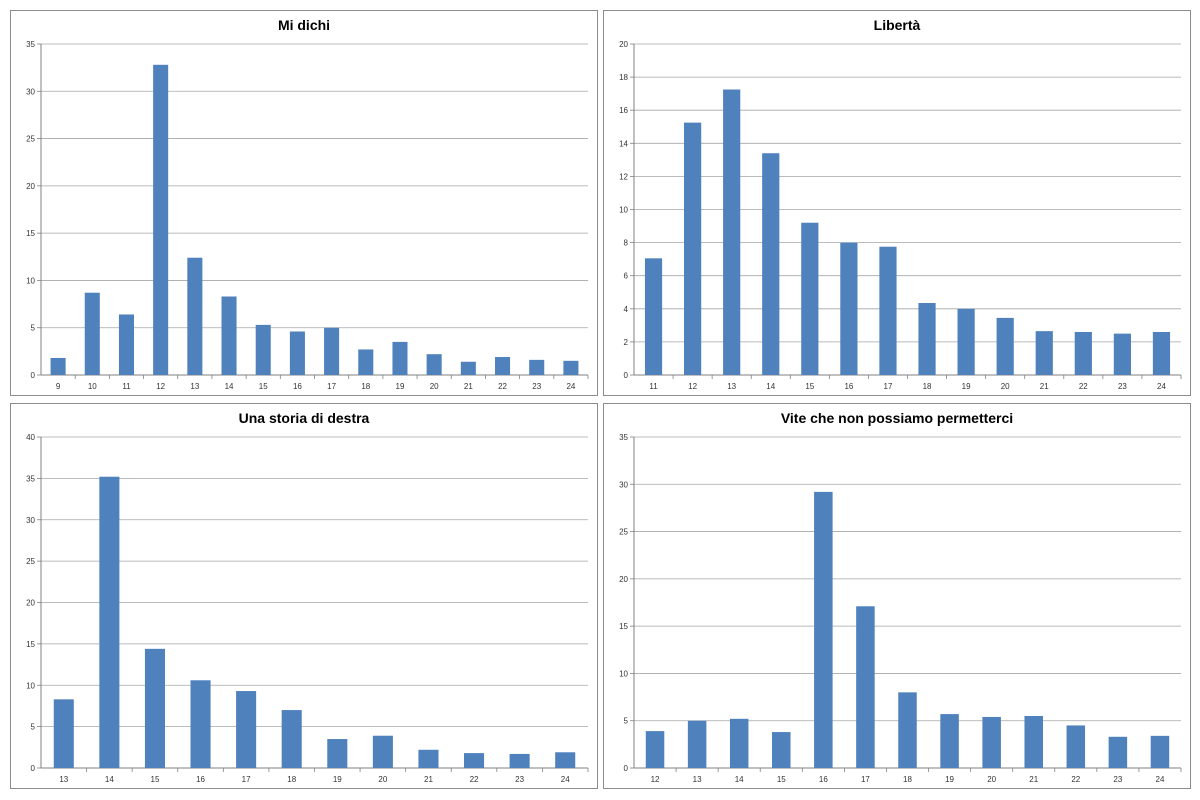 This screenshot has width=1200, height=800. I want to click on x-tick-label: 10, so click(92, 386).